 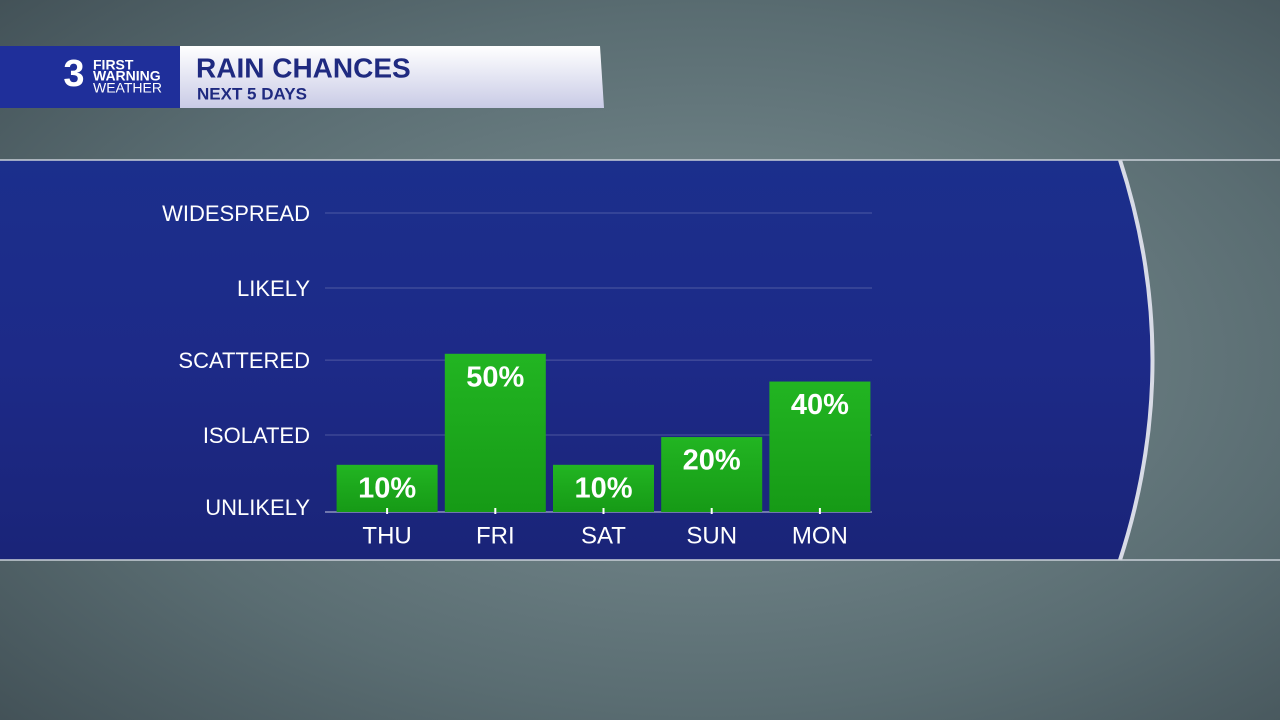 I want to click on x-tick-label: MON, so click(x=820, y=535).